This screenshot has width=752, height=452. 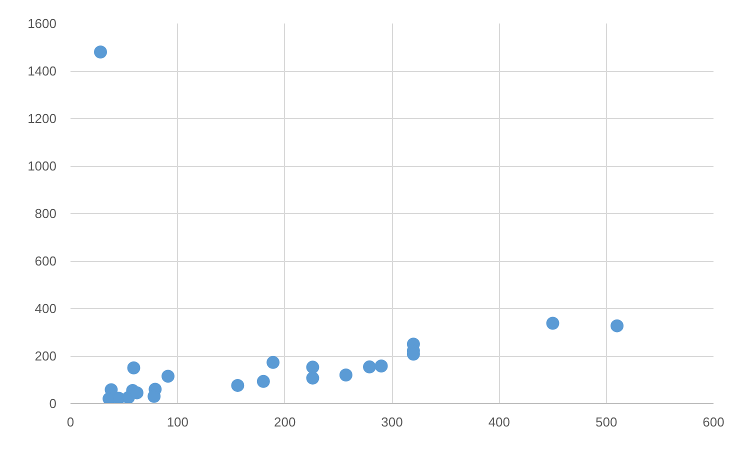 What do you see at coordinates (606, 422) in the screenshot?
I see `x-tick-label: 500` at bounding box center [606, 422].